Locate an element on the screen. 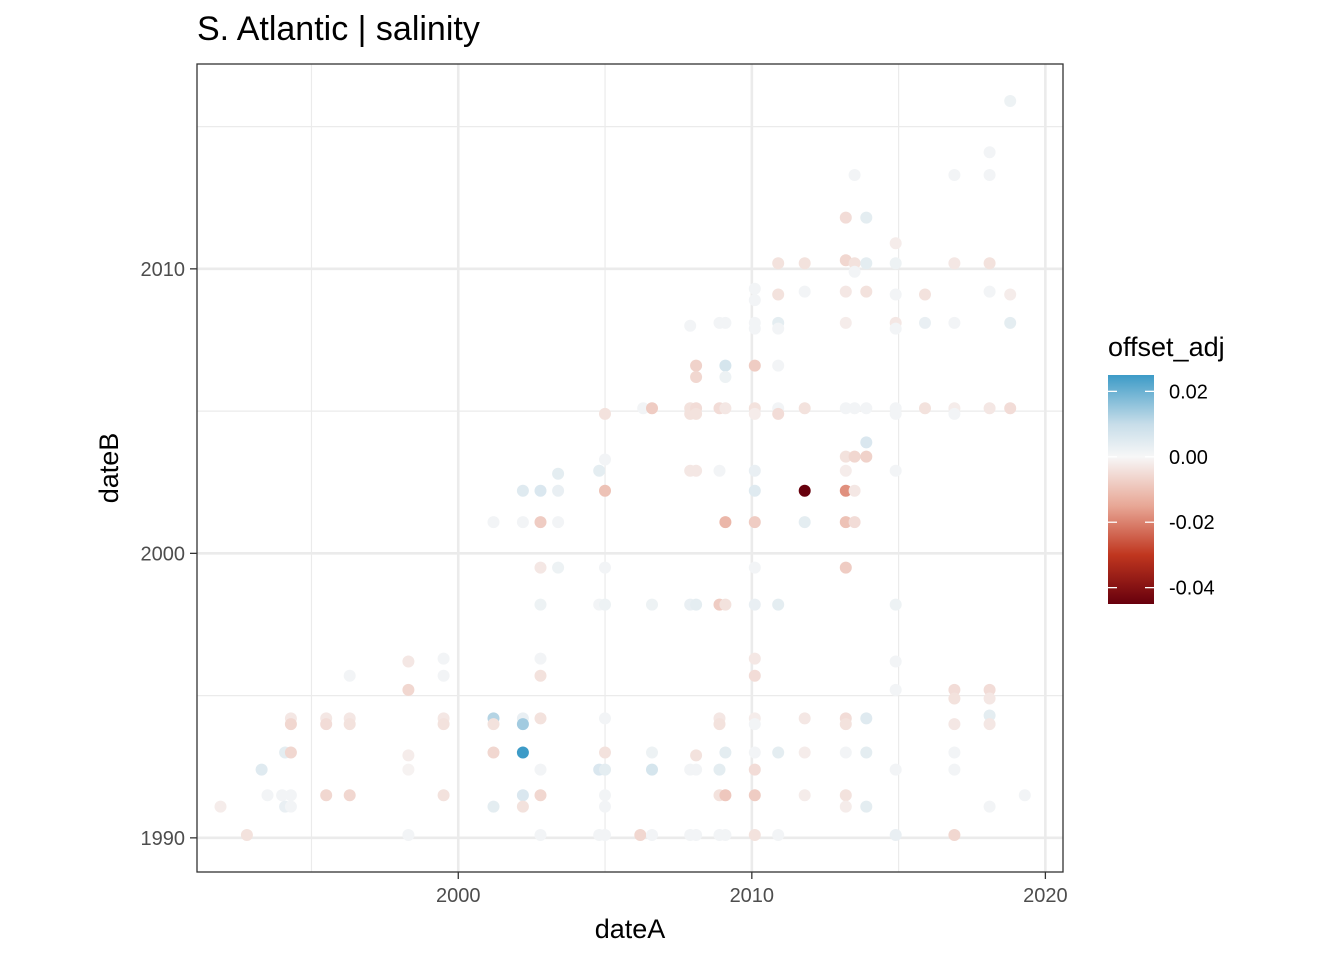 The height and width of the screenshot is (960, 1344). y-tick-label: 2010 is located at coordinates (163, 270).